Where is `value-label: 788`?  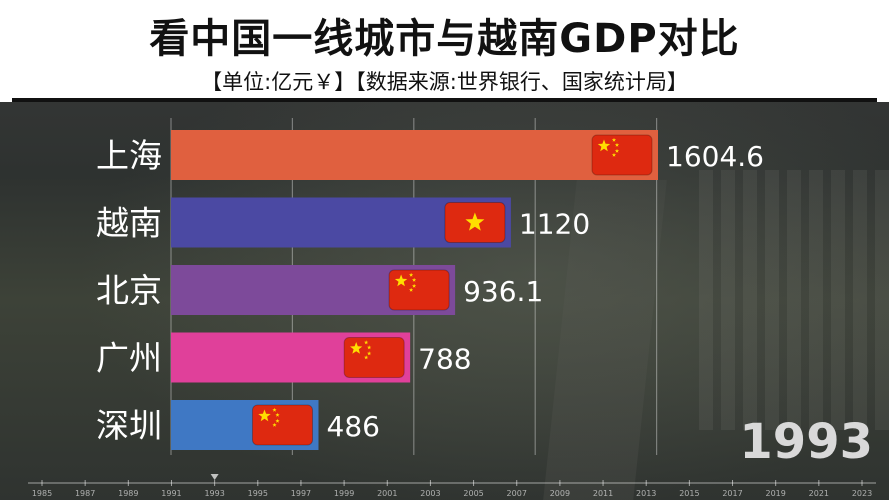
value-label: 788 is located at coordinates (444, 359).